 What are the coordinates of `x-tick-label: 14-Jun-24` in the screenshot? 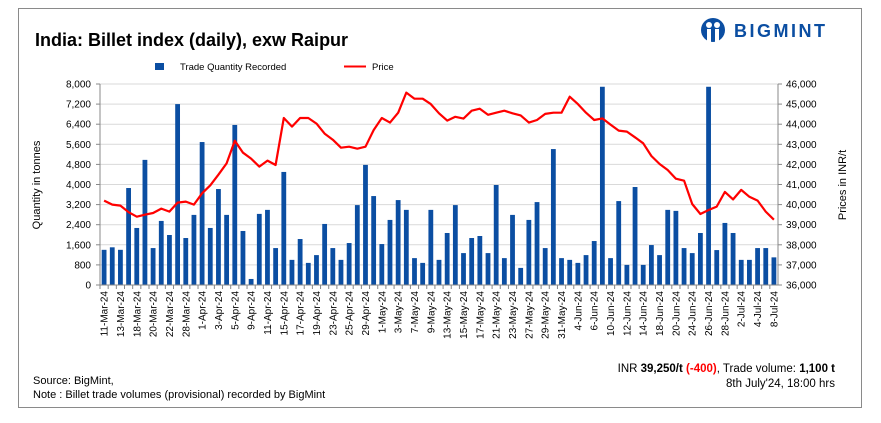 It's located at (644, 313).